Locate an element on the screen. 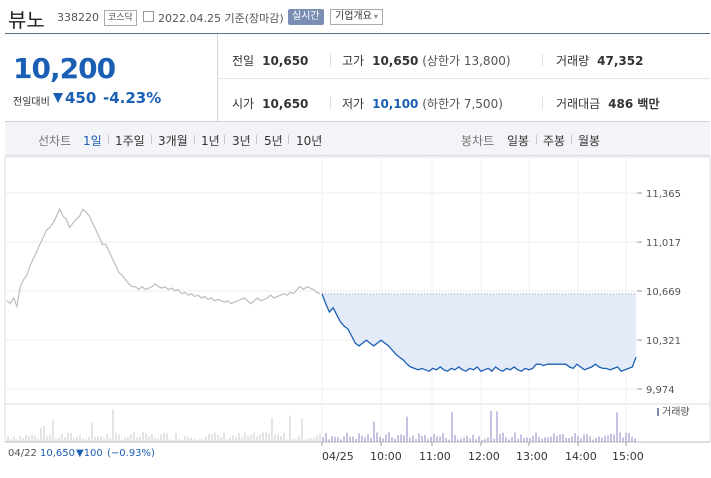 This screenshot has width=711, height=478. high-price: 고가 10,650 (상한가 13,800) is located at coordinates (426, 61).